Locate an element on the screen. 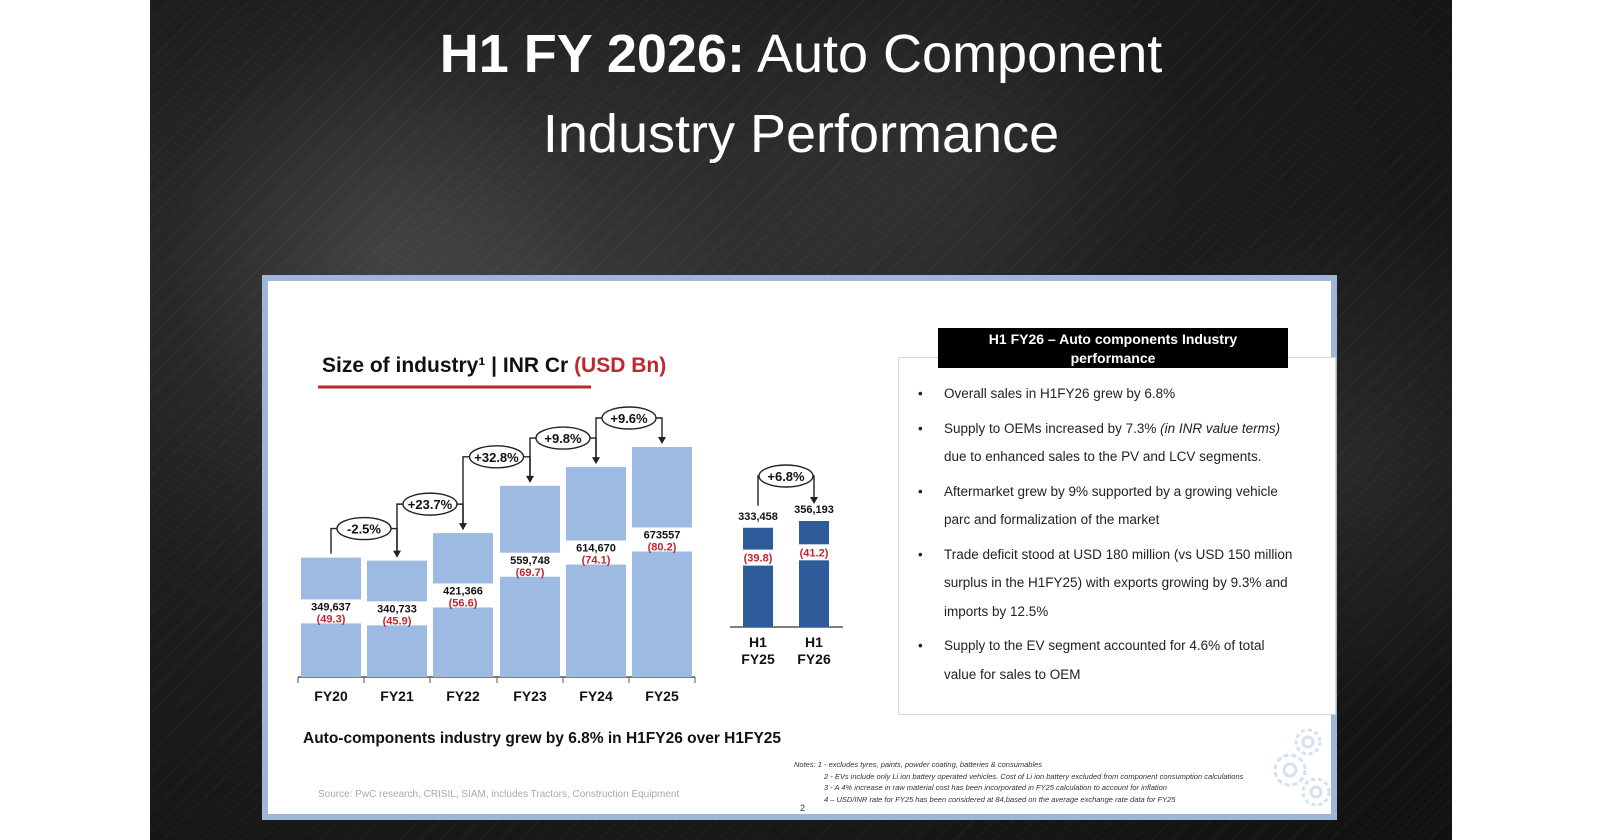  chart-title-main: Size of industry¹ | INR Cr is located at coordinates (448, 365).